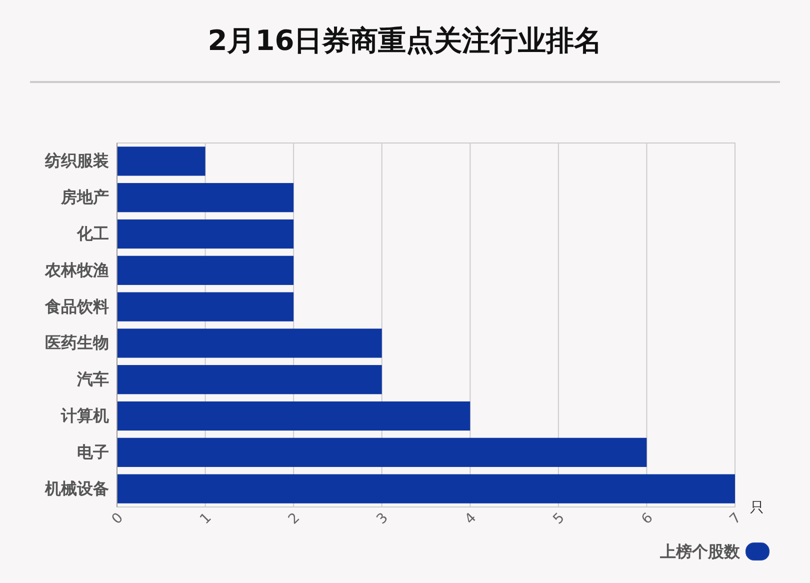 Image resolution: width=810 pixels, height=583 pixels. What do you see at coordinates (92, 233) in the screenshot?
I see `y-tick-label: 化工` at bounding box center [92, 233].